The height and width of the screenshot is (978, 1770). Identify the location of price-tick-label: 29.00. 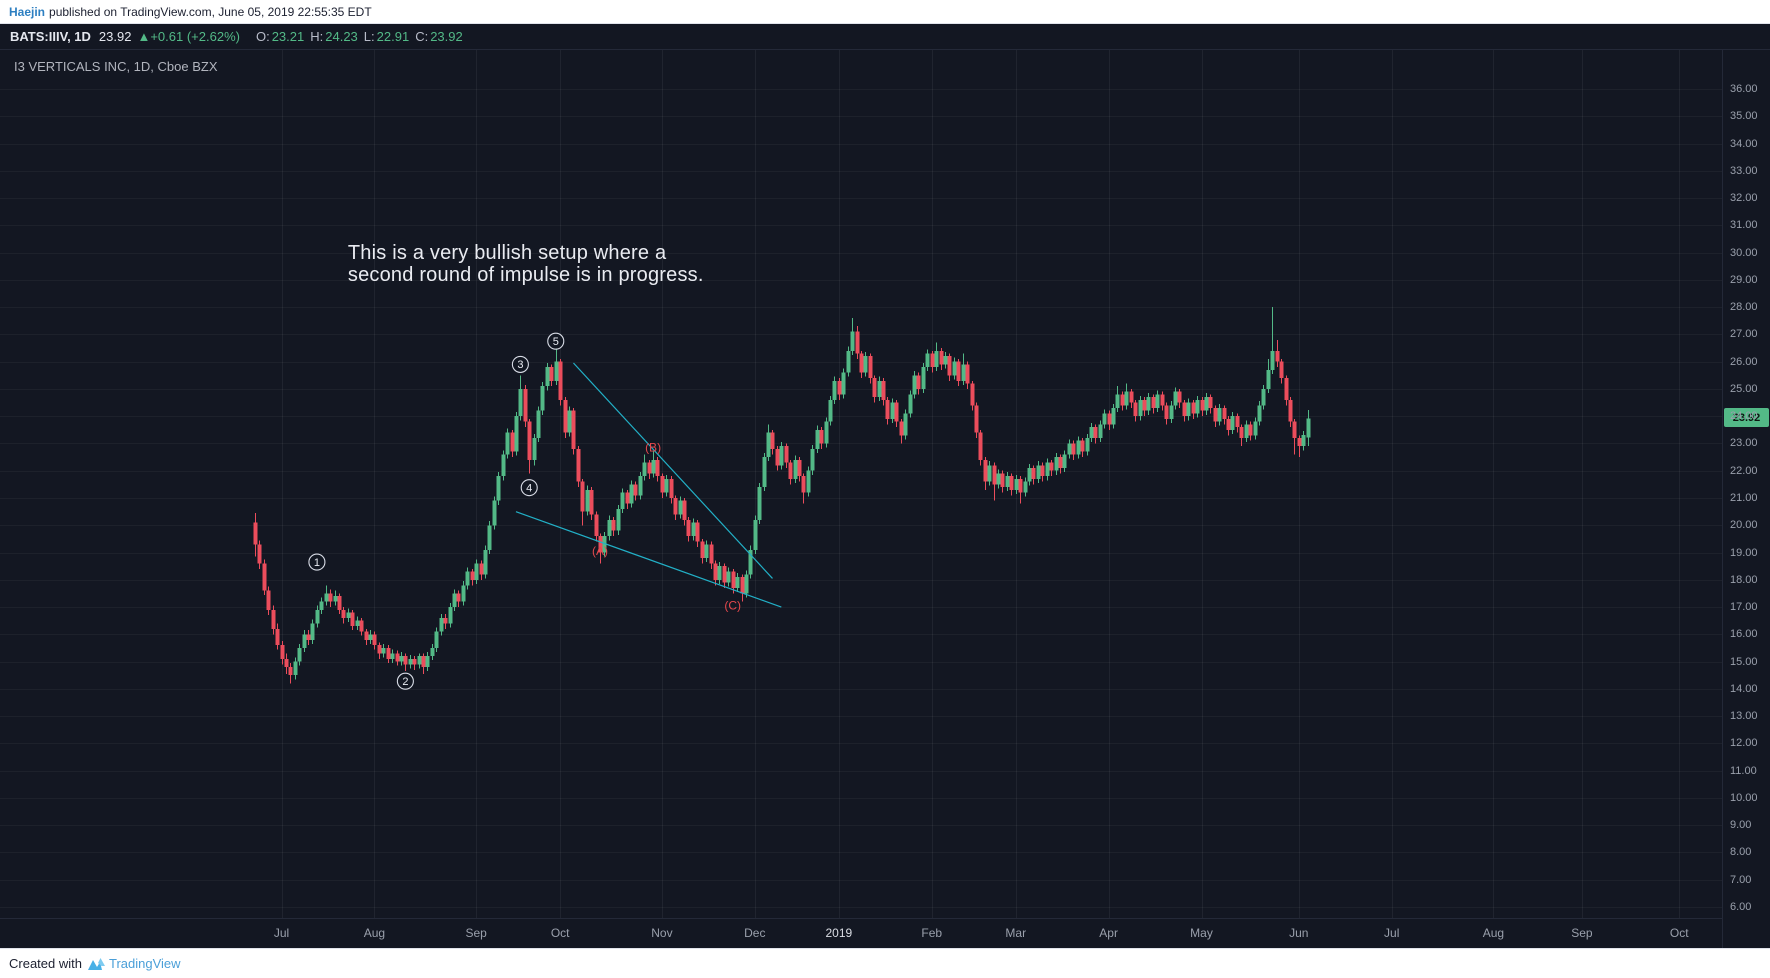
(1744, 279).